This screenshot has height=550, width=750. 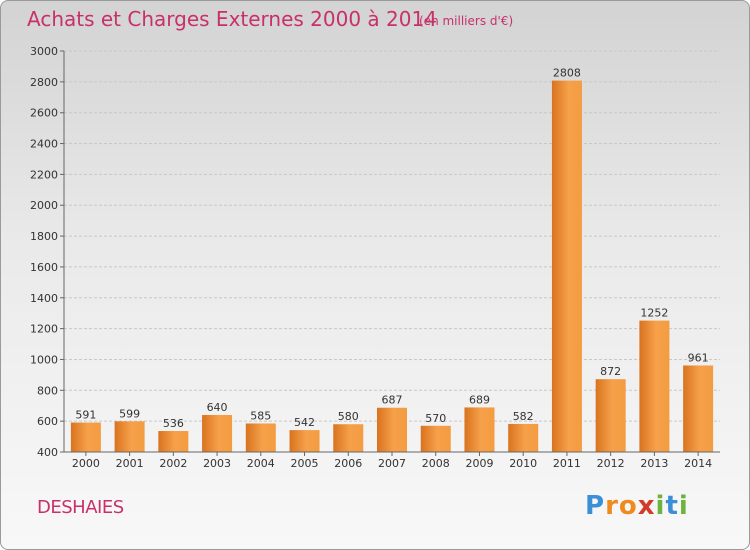 I want to click on x-tick-label-2006: 2006, so click(x=348, y=463).